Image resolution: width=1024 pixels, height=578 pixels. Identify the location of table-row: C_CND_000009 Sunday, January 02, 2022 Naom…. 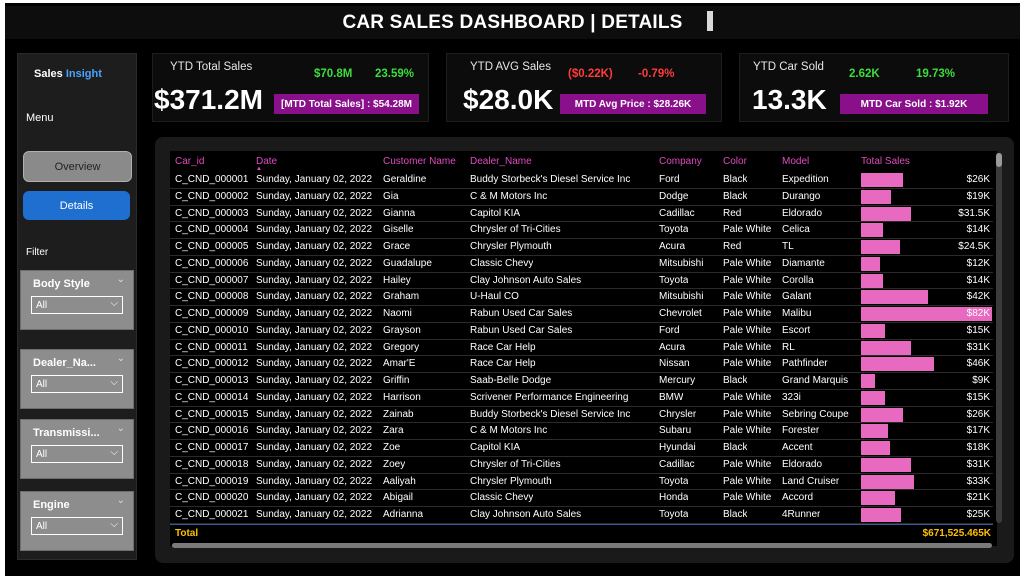
(581, 314).